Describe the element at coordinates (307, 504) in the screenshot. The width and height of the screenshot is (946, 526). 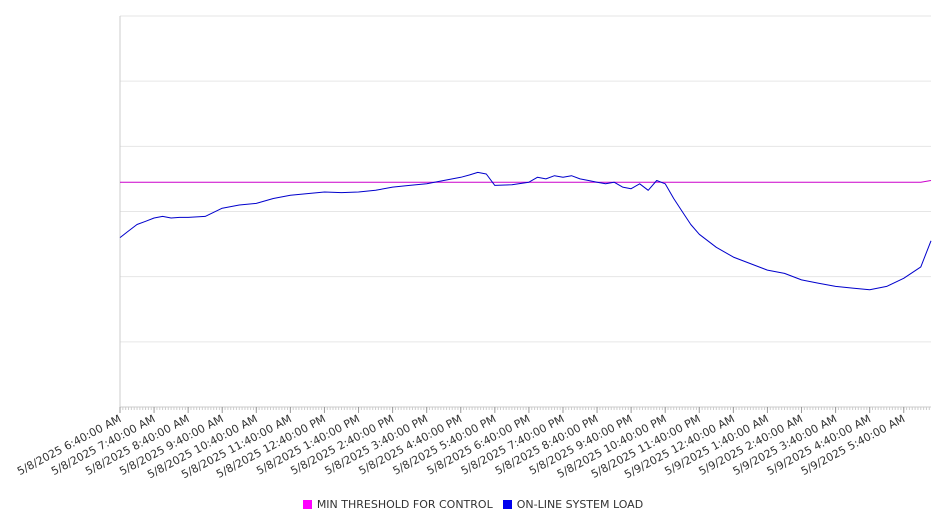
I see `legend-swatch-min-threshold` at that location.